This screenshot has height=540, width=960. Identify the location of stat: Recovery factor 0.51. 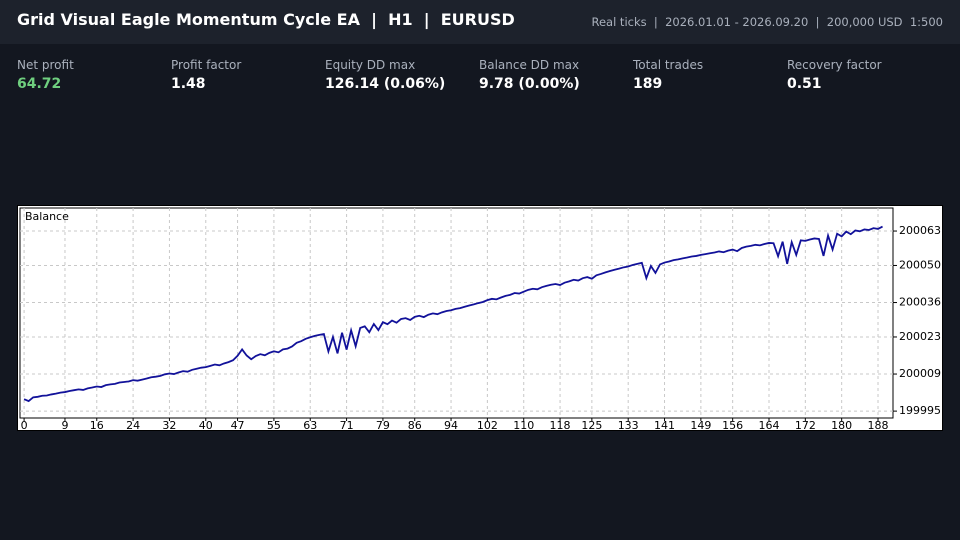
(862, 75).